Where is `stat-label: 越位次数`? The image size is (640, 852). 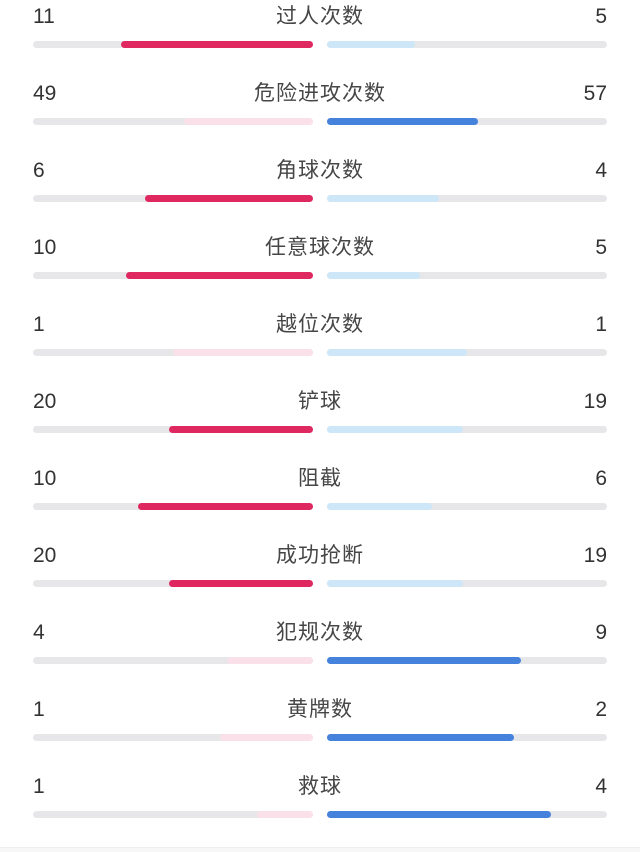
stat-label: 越位次数 is located at coordinates (320, 324).